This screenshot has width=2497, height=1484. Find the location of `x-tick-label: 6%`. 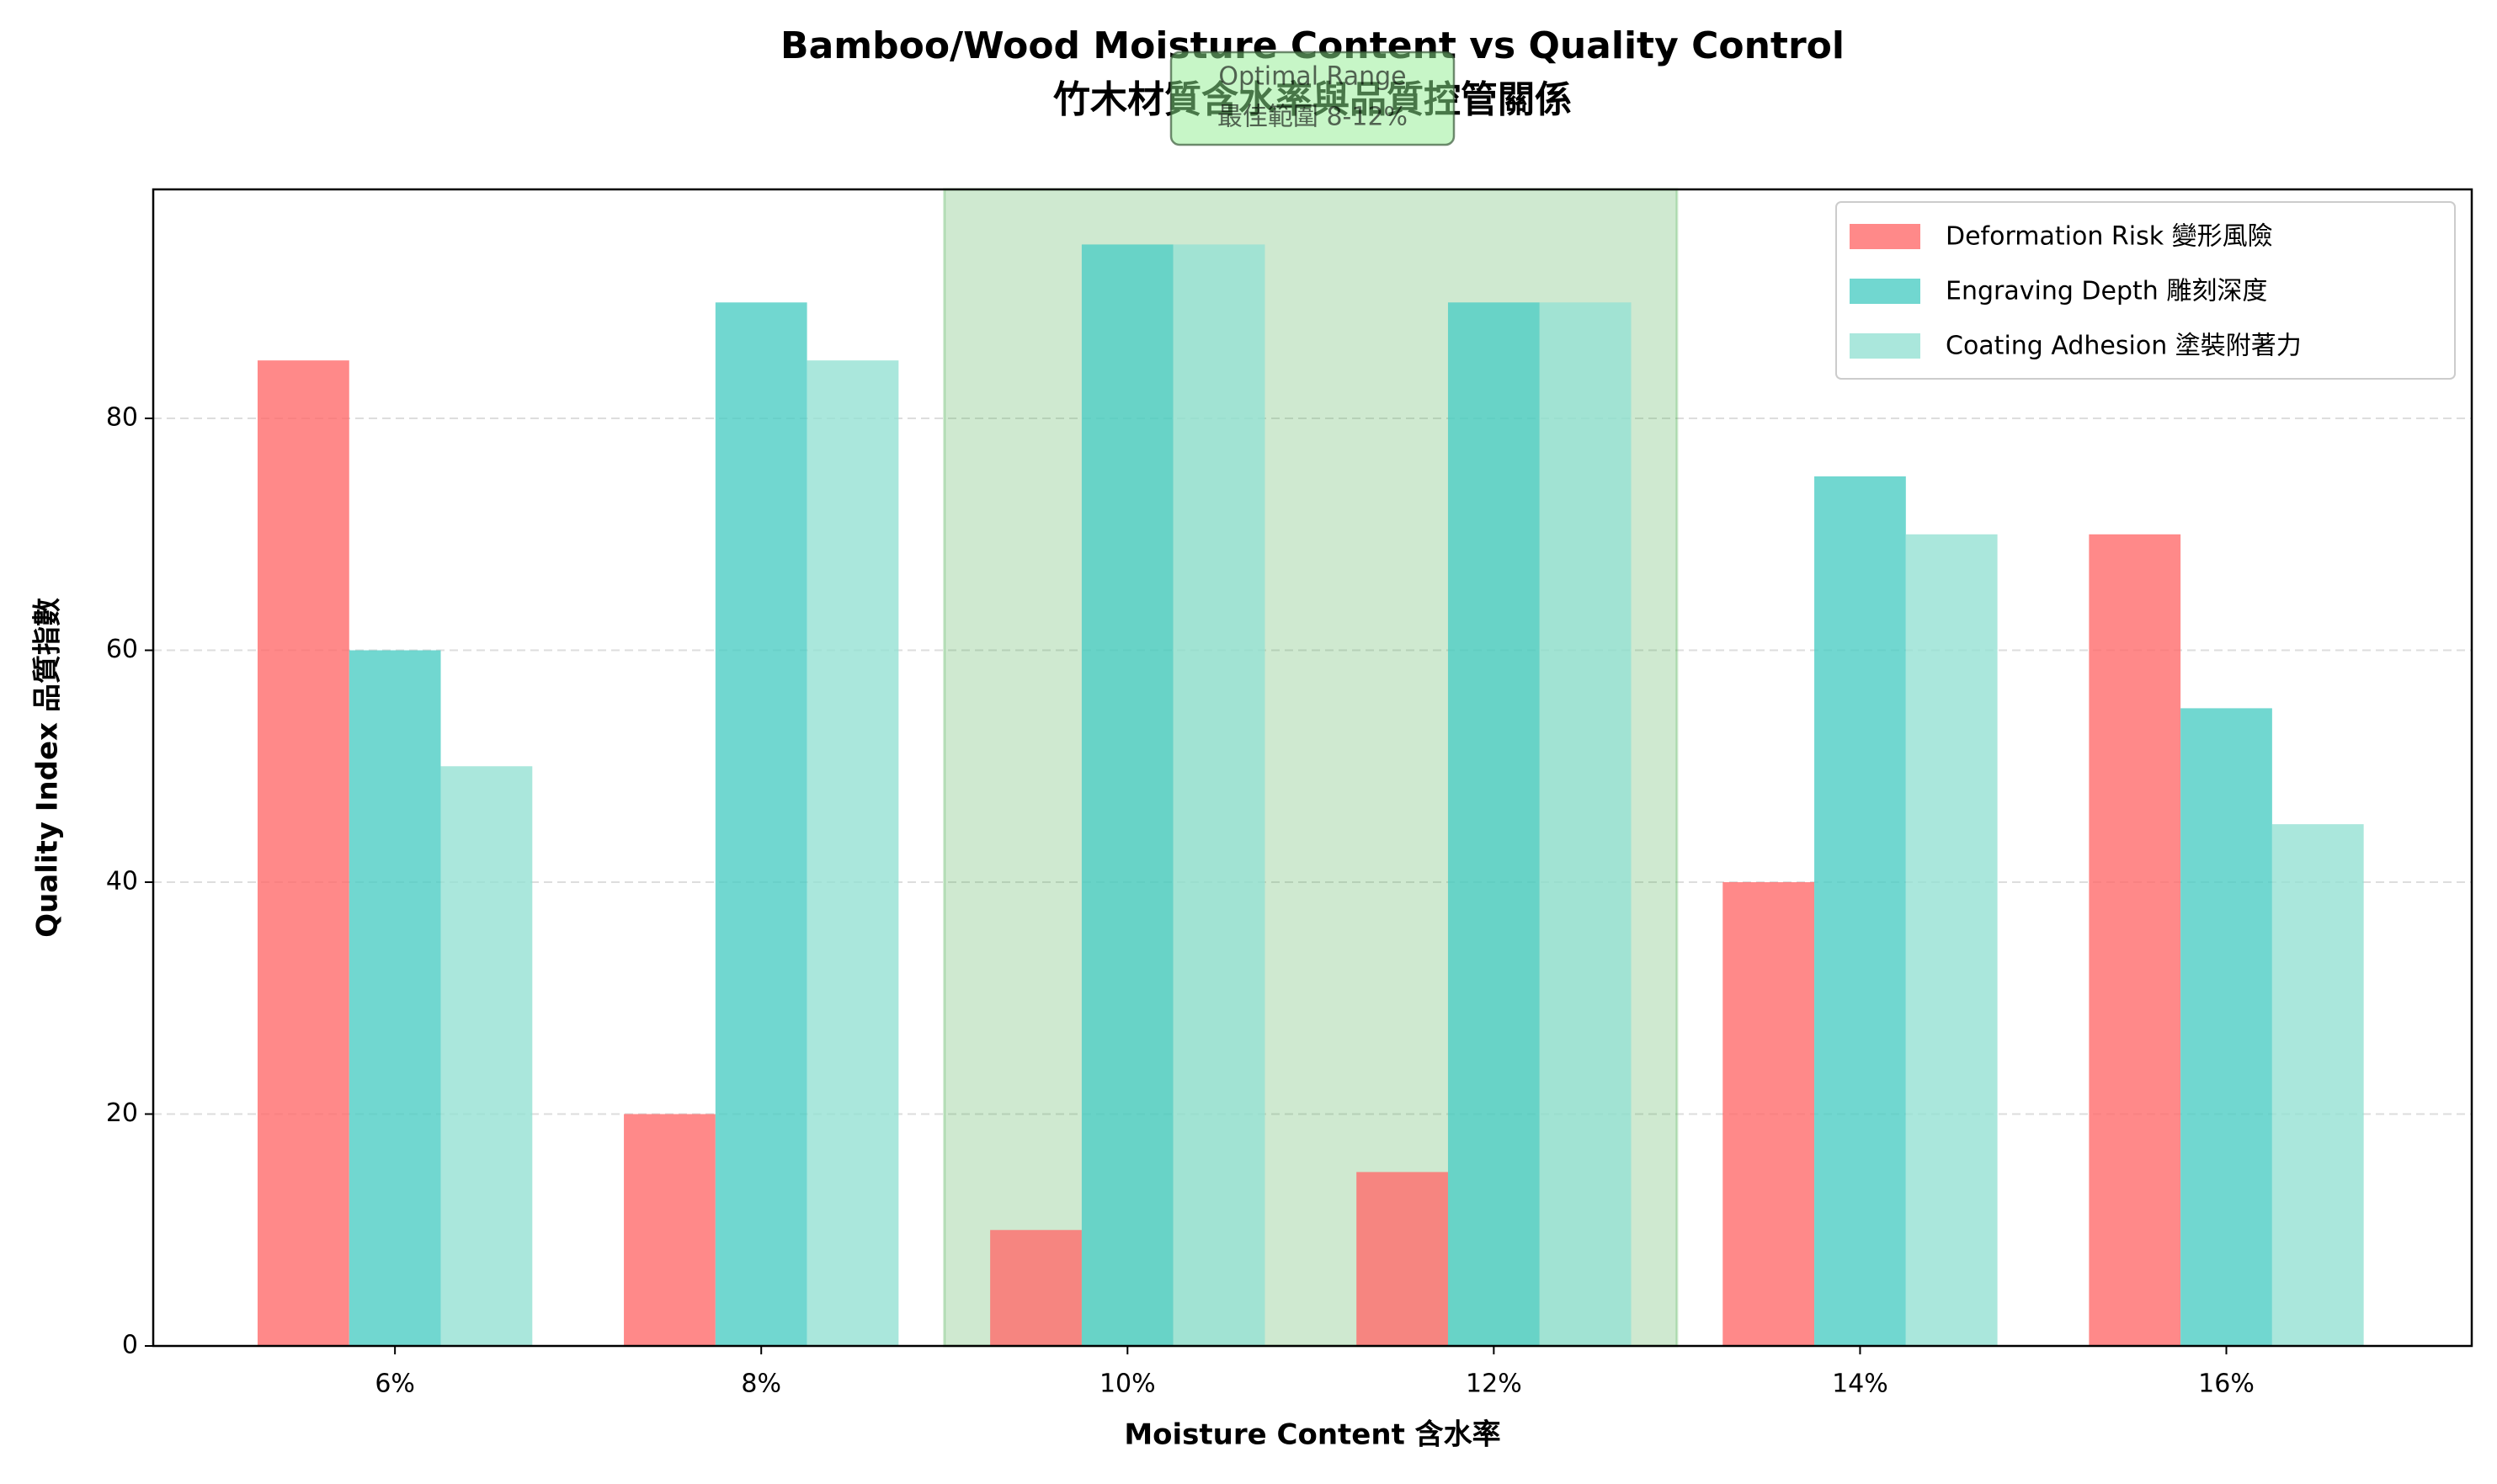

x-tick-label: 6% is located at coordinates (395, 1384).